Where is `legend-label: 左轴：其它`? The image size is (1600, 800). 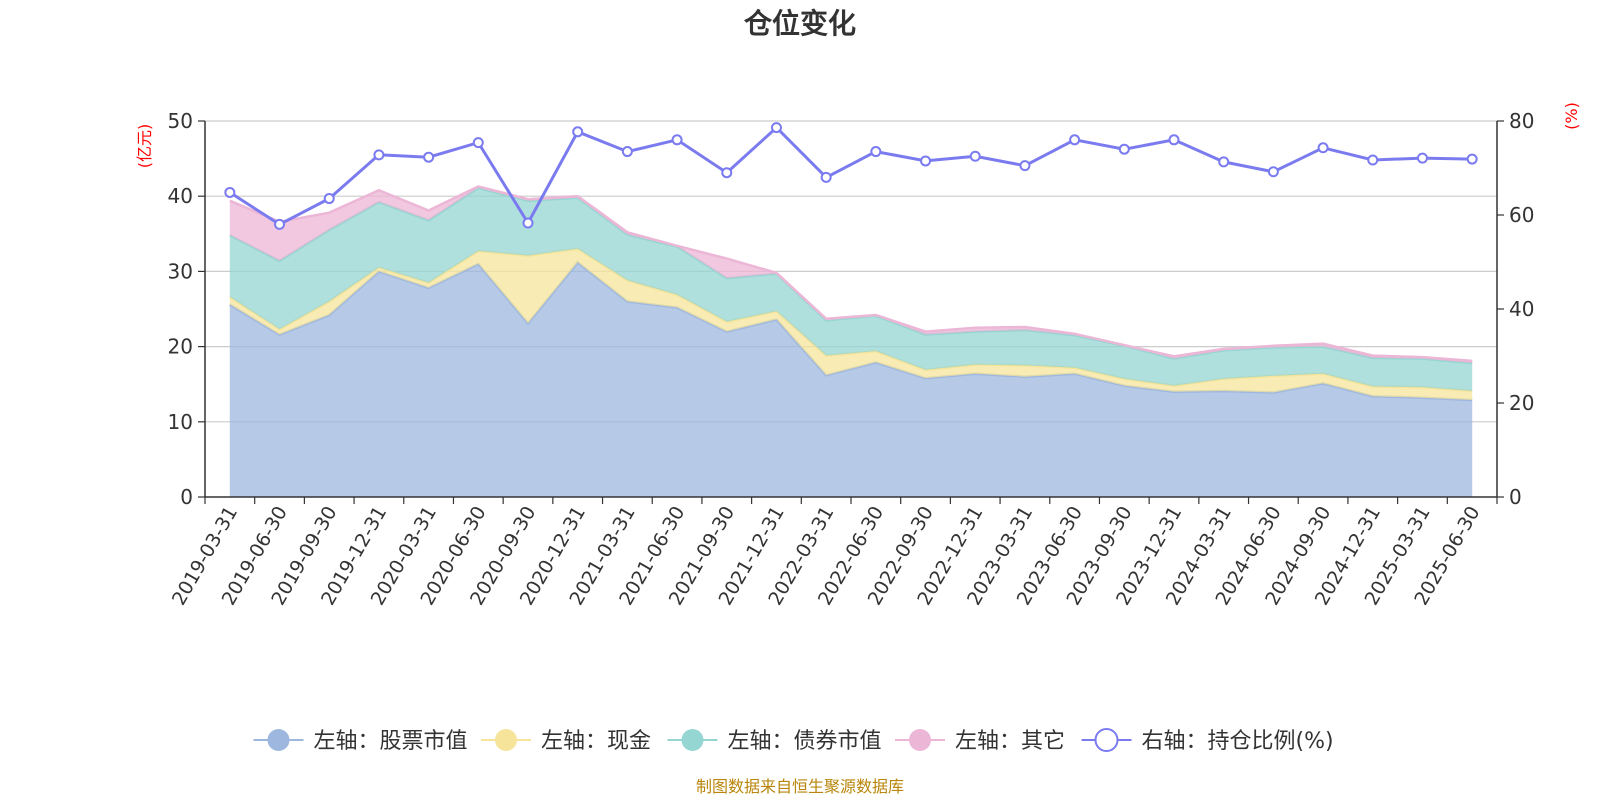
legend-label: 左轴：其它 is located at coordinates (1010, 741).